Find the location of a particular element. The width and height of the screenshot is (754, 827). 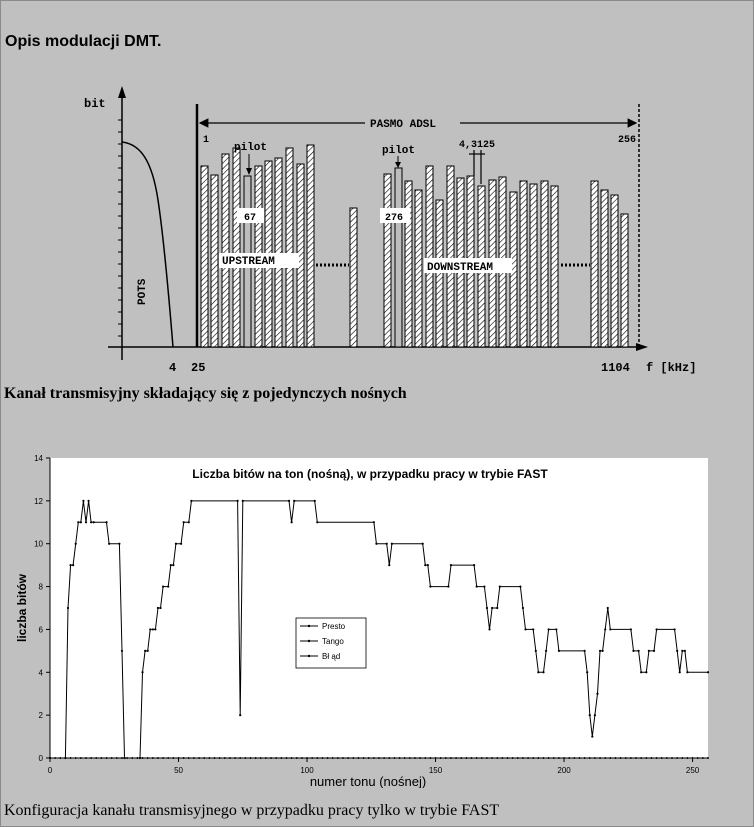

chart-y-label: liczba bitów is located at coordinates (22, 607).